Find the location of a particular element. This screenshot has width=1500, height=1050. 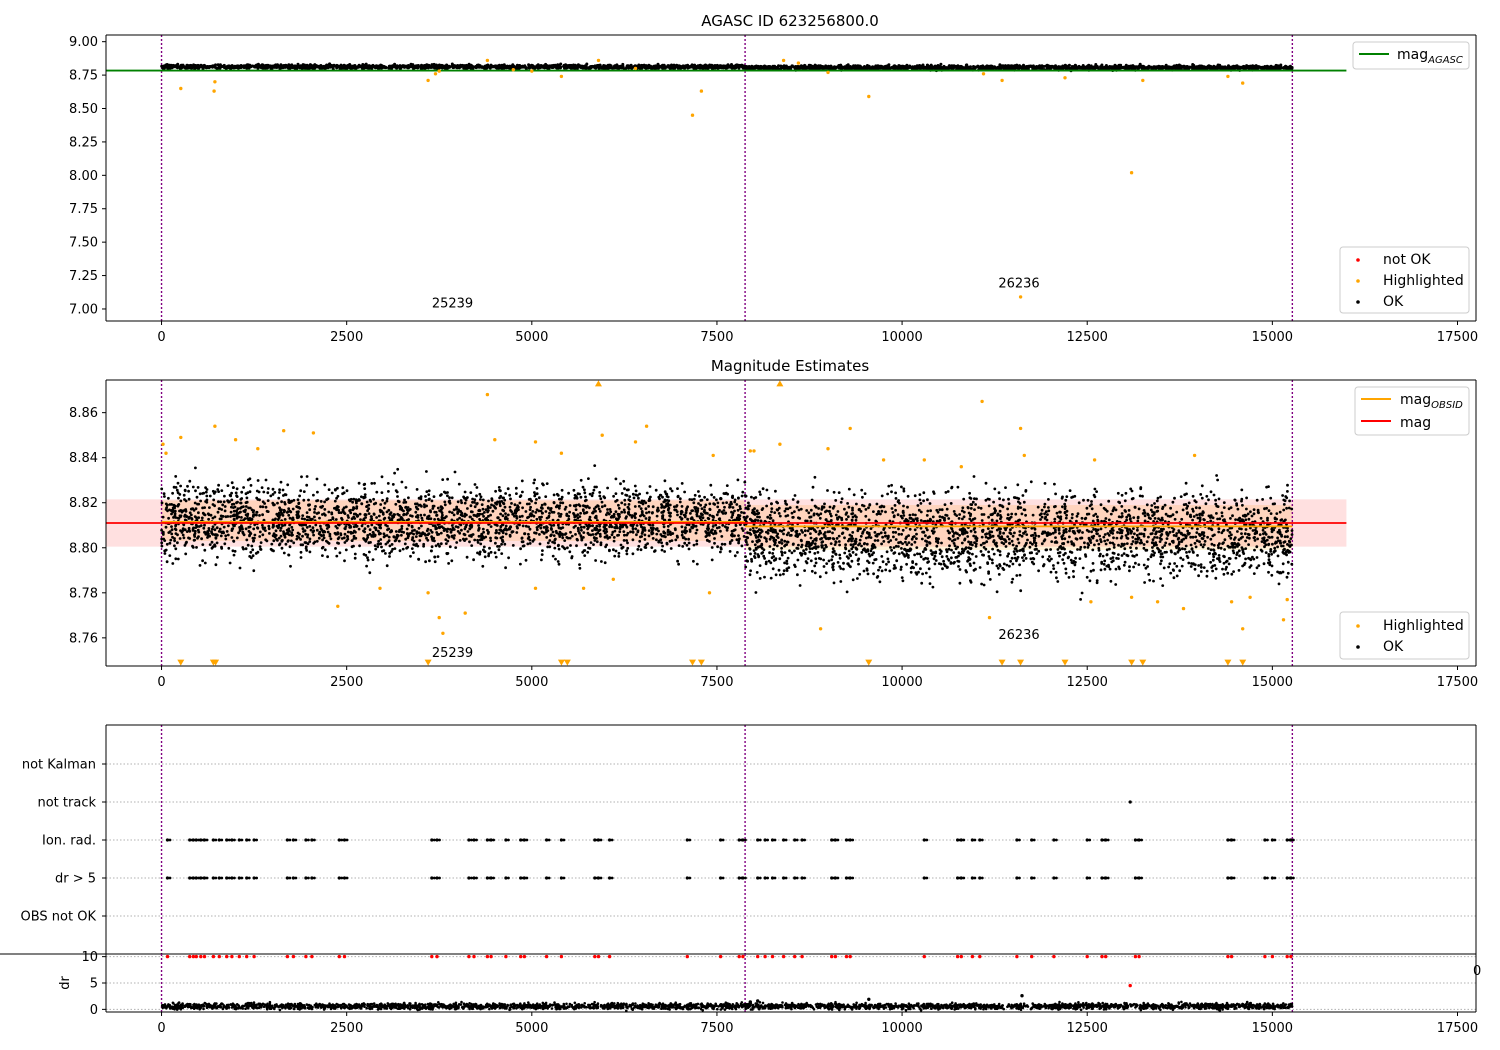

obsid-label: 26236 is located at coordinates (1018, 284).